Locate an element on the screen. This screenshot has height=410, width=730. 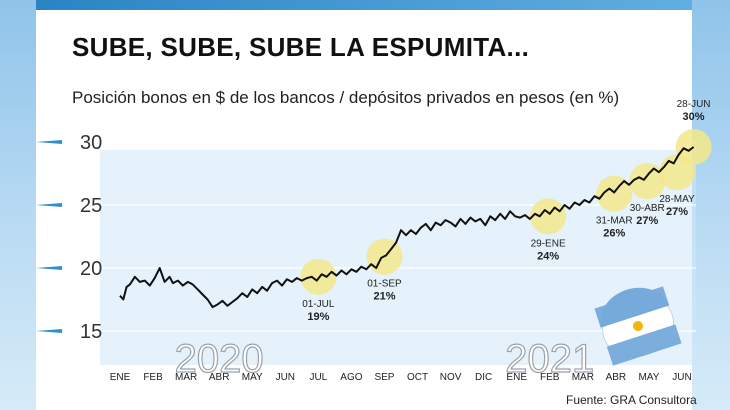
x-tick-label-16: MAY is located at coordinates (648, 377).